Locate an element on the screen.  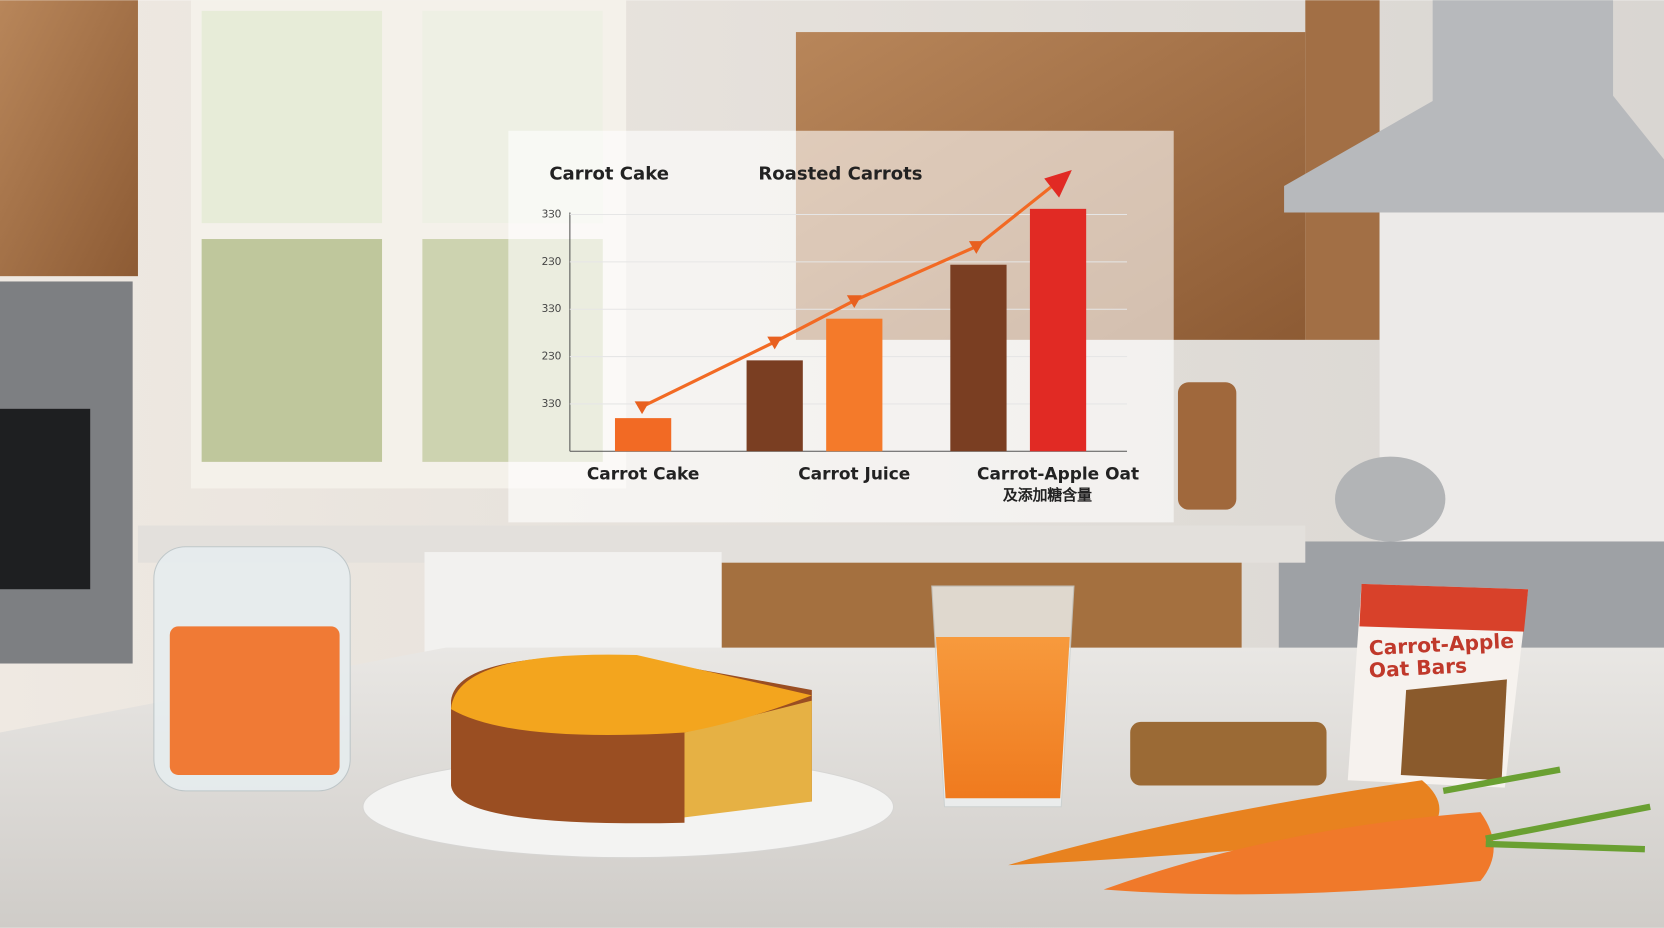
package-band is located at coordinates (1444, 607).